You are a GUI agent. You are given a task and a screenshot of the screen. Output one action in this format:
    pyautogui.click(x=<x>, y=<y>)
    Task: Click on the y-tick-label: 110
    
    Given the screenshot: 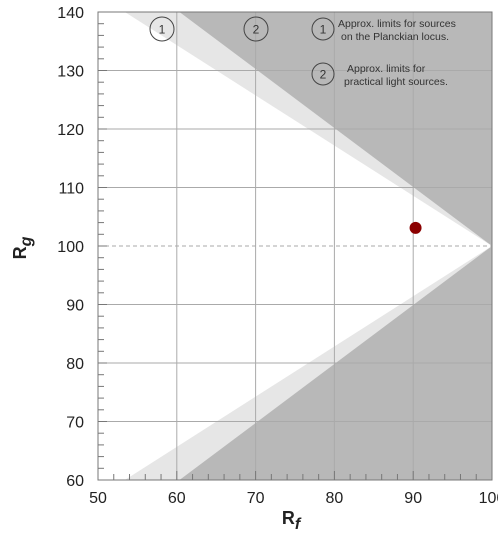 What is the action you would take?
    pyautogui.click(x=71, y=189)
    